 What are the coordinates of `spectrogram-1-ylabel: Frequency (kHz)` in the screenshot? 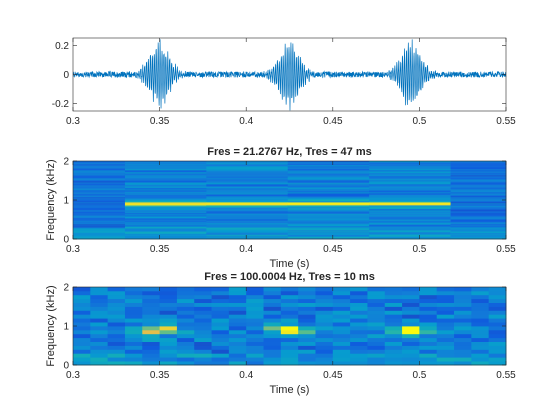 It's located at (51, 199).